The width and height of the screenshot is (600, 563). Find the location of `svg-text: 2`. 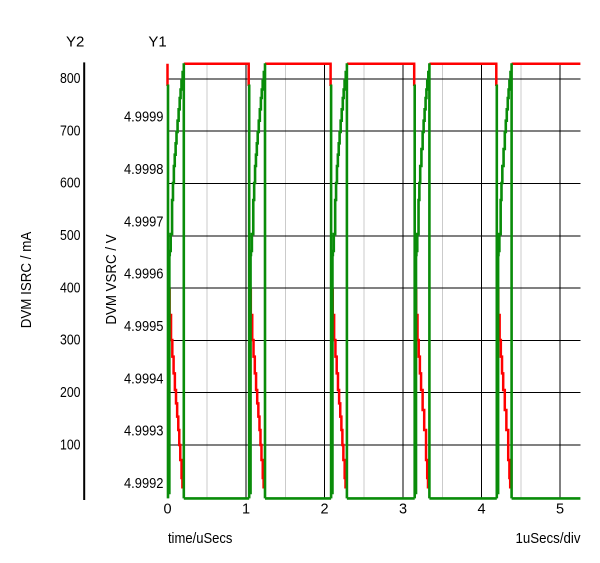

svg-text: 2 is located at coordinates (324, 510).